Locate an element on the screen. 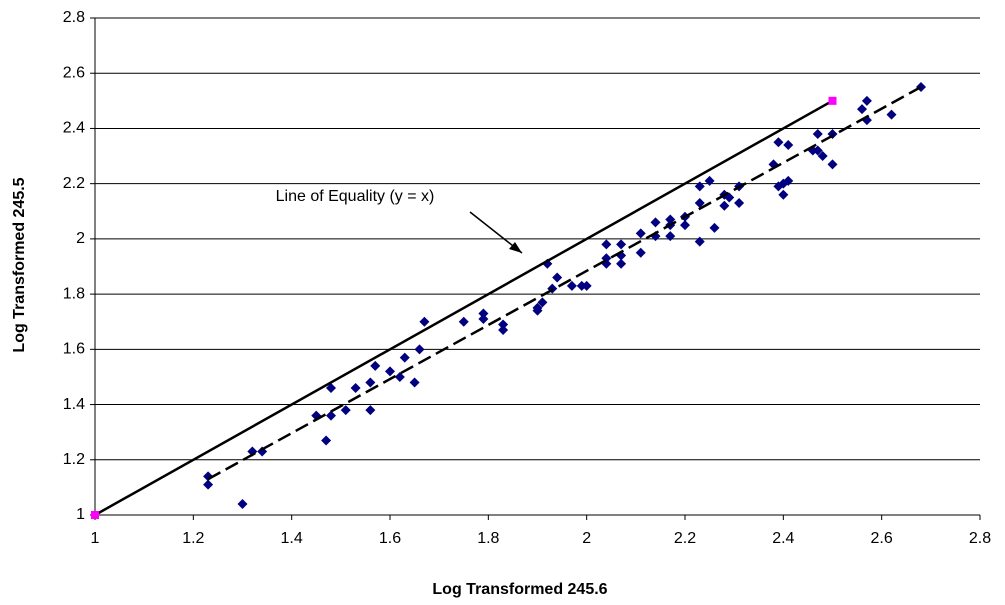 This screenshot has height=605, width=1005. arrow-head is located at coordinates (515, 247).